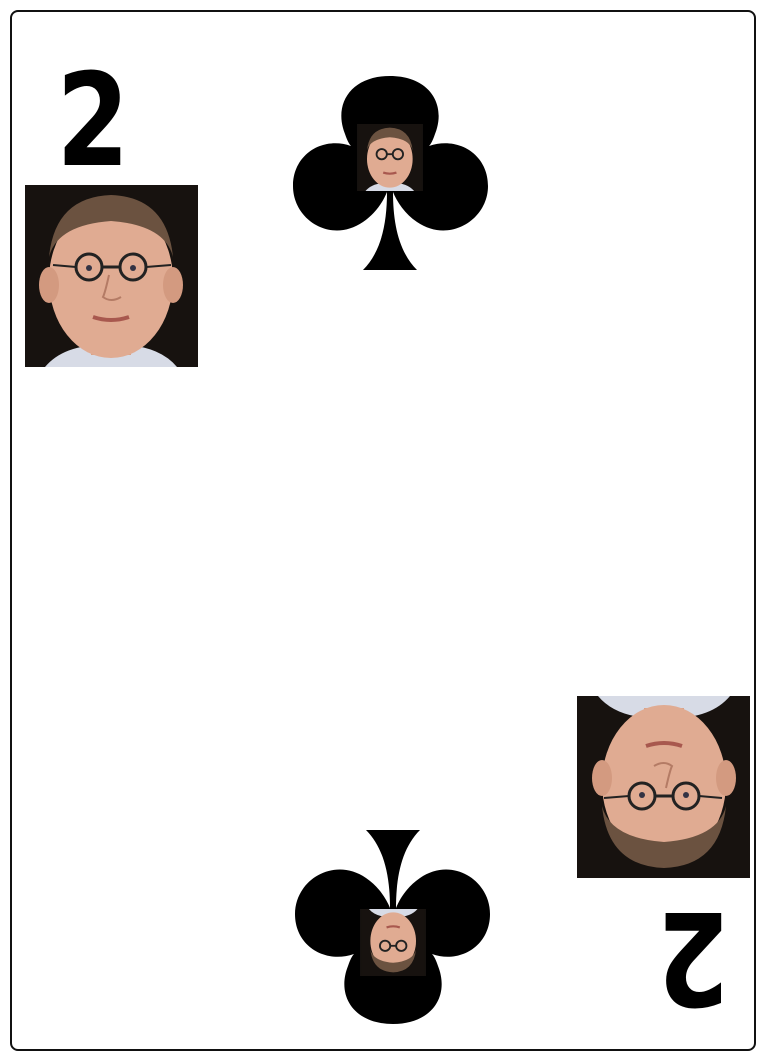  I want to click on portrait-top, so click(111, 276).